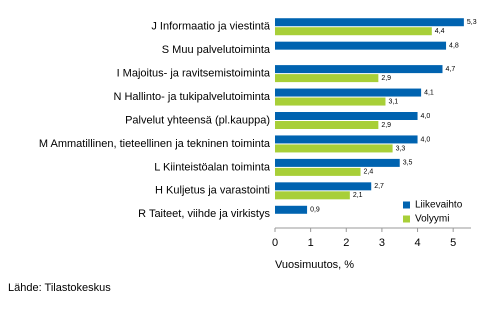 The height and width of the screenshot is (309, 493). What do you see at coordinates (439, 205) in the screenshot?
I see `legend-label: Liikevaihto` at bounding box center [439, 205].